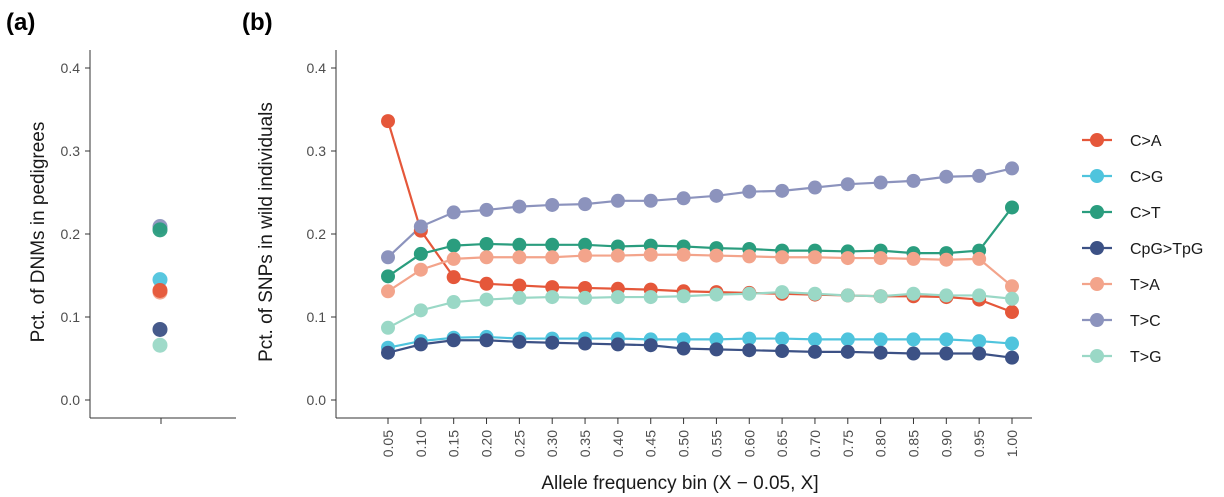  What do you see at coordinates (1166, 249) in the screenshot?
I see `legend-label: CpG>TpG` at bounding box center [1166, 249].